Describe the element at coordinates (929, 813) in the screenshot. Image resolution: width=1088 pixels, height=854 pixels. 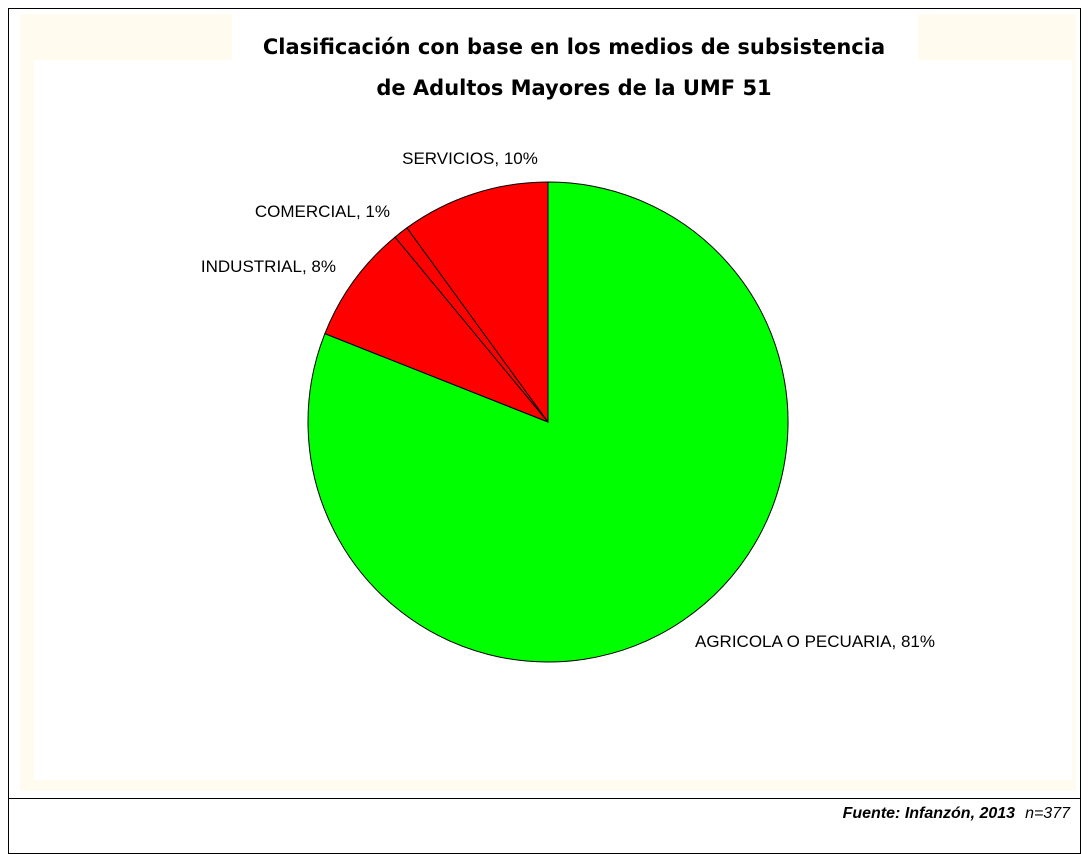
I see `source: Fuente: Infanzón, 2013` at that location.